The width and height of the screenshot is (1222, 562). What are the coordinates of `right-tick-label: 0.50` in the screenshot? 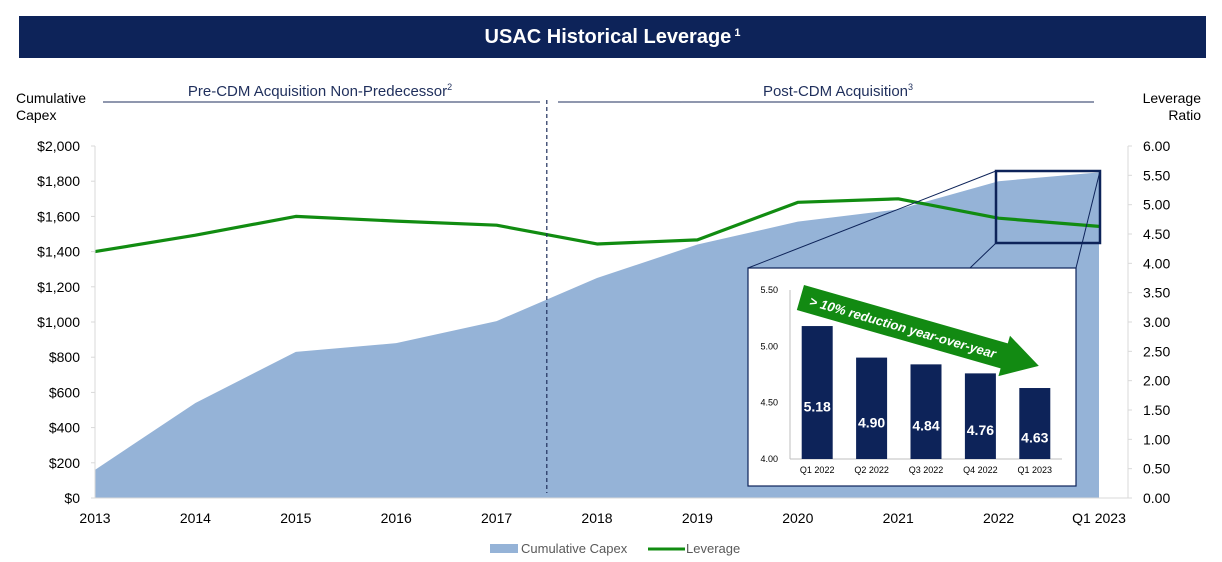 It's located at (1156, 469).